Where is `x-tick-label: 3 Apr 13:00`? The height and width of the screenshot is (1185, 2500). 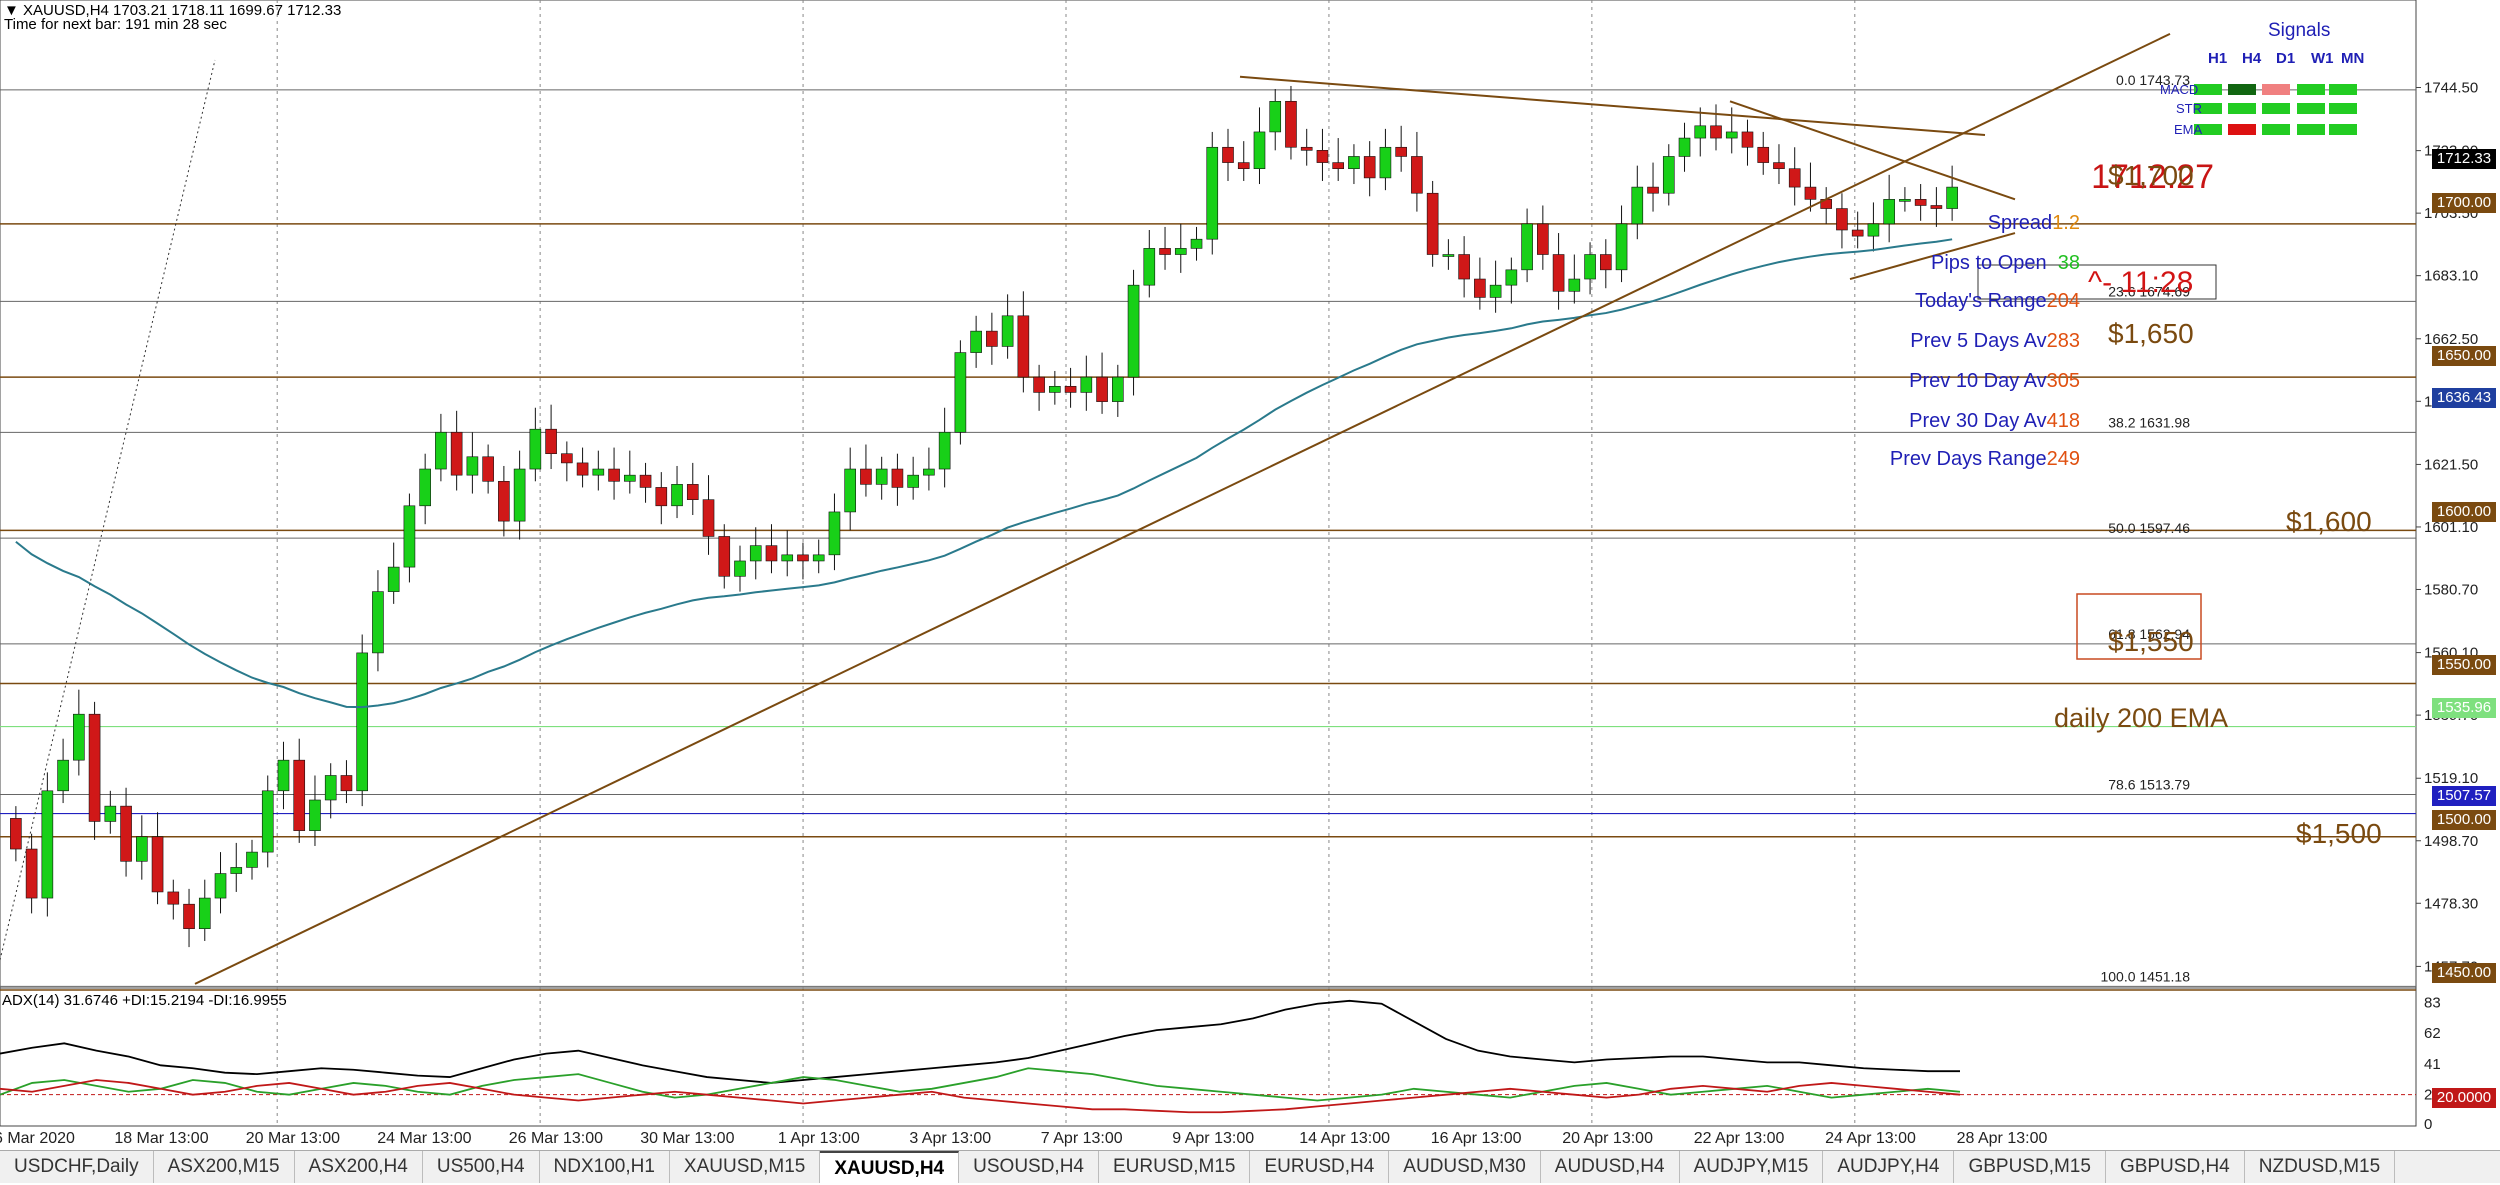
x-tick-label: 3 Apr 13:00 is located at coordinates (950, 1138).